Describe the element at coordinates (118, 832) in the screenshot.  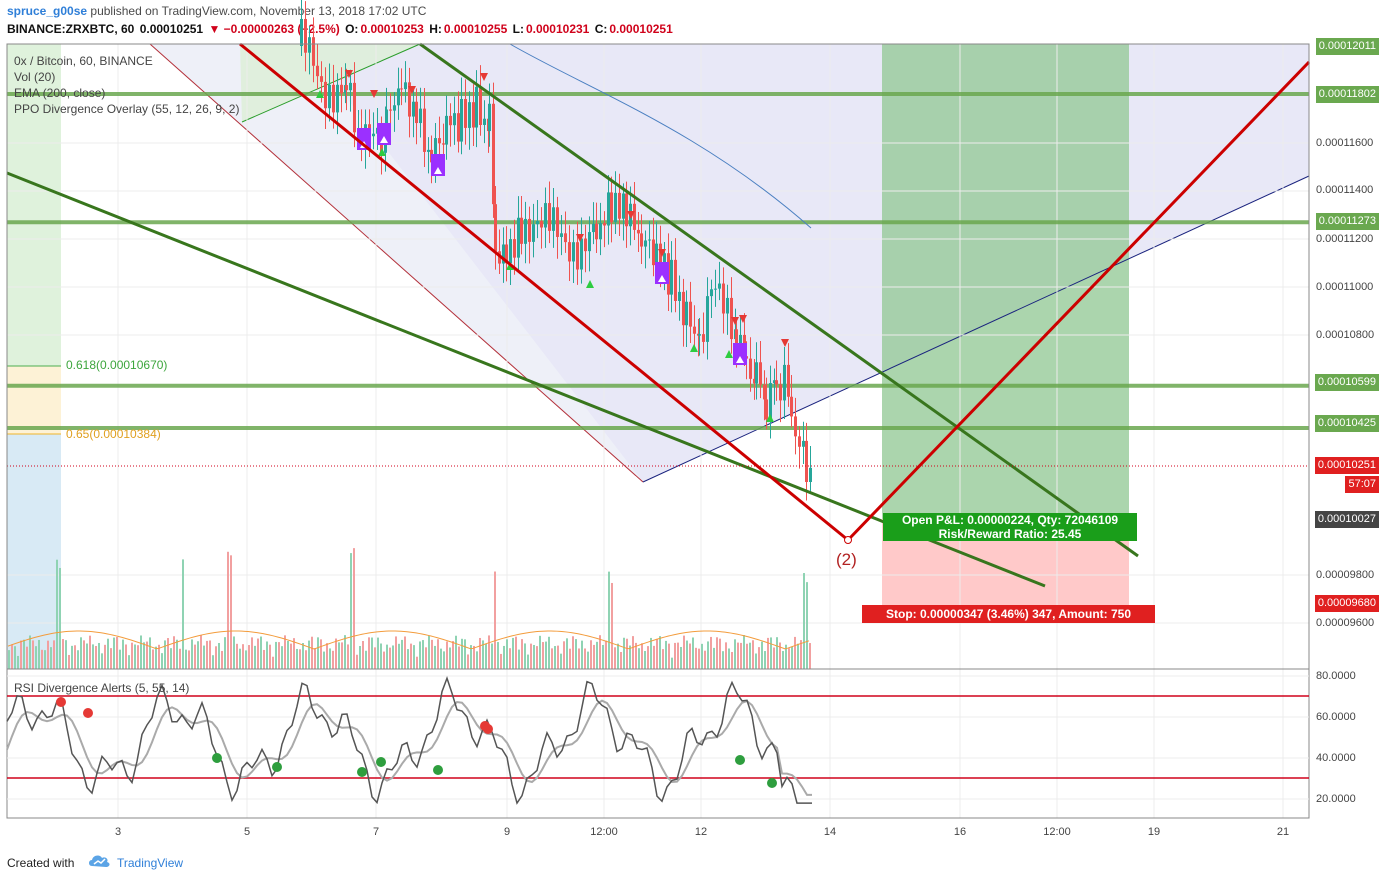
I see `x-tick: 3` at that location.